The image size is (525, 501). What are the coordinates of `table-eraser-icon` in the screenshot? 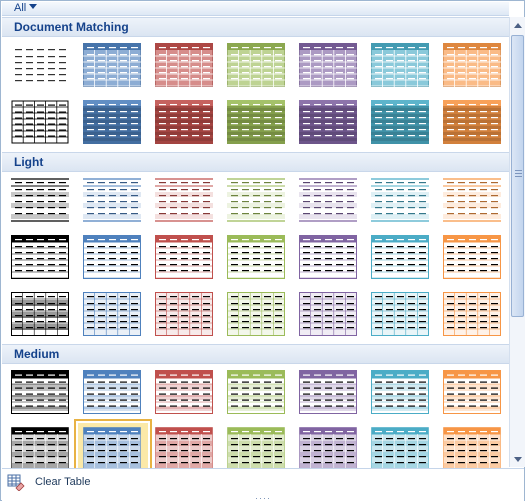 It's located at (16, 482).